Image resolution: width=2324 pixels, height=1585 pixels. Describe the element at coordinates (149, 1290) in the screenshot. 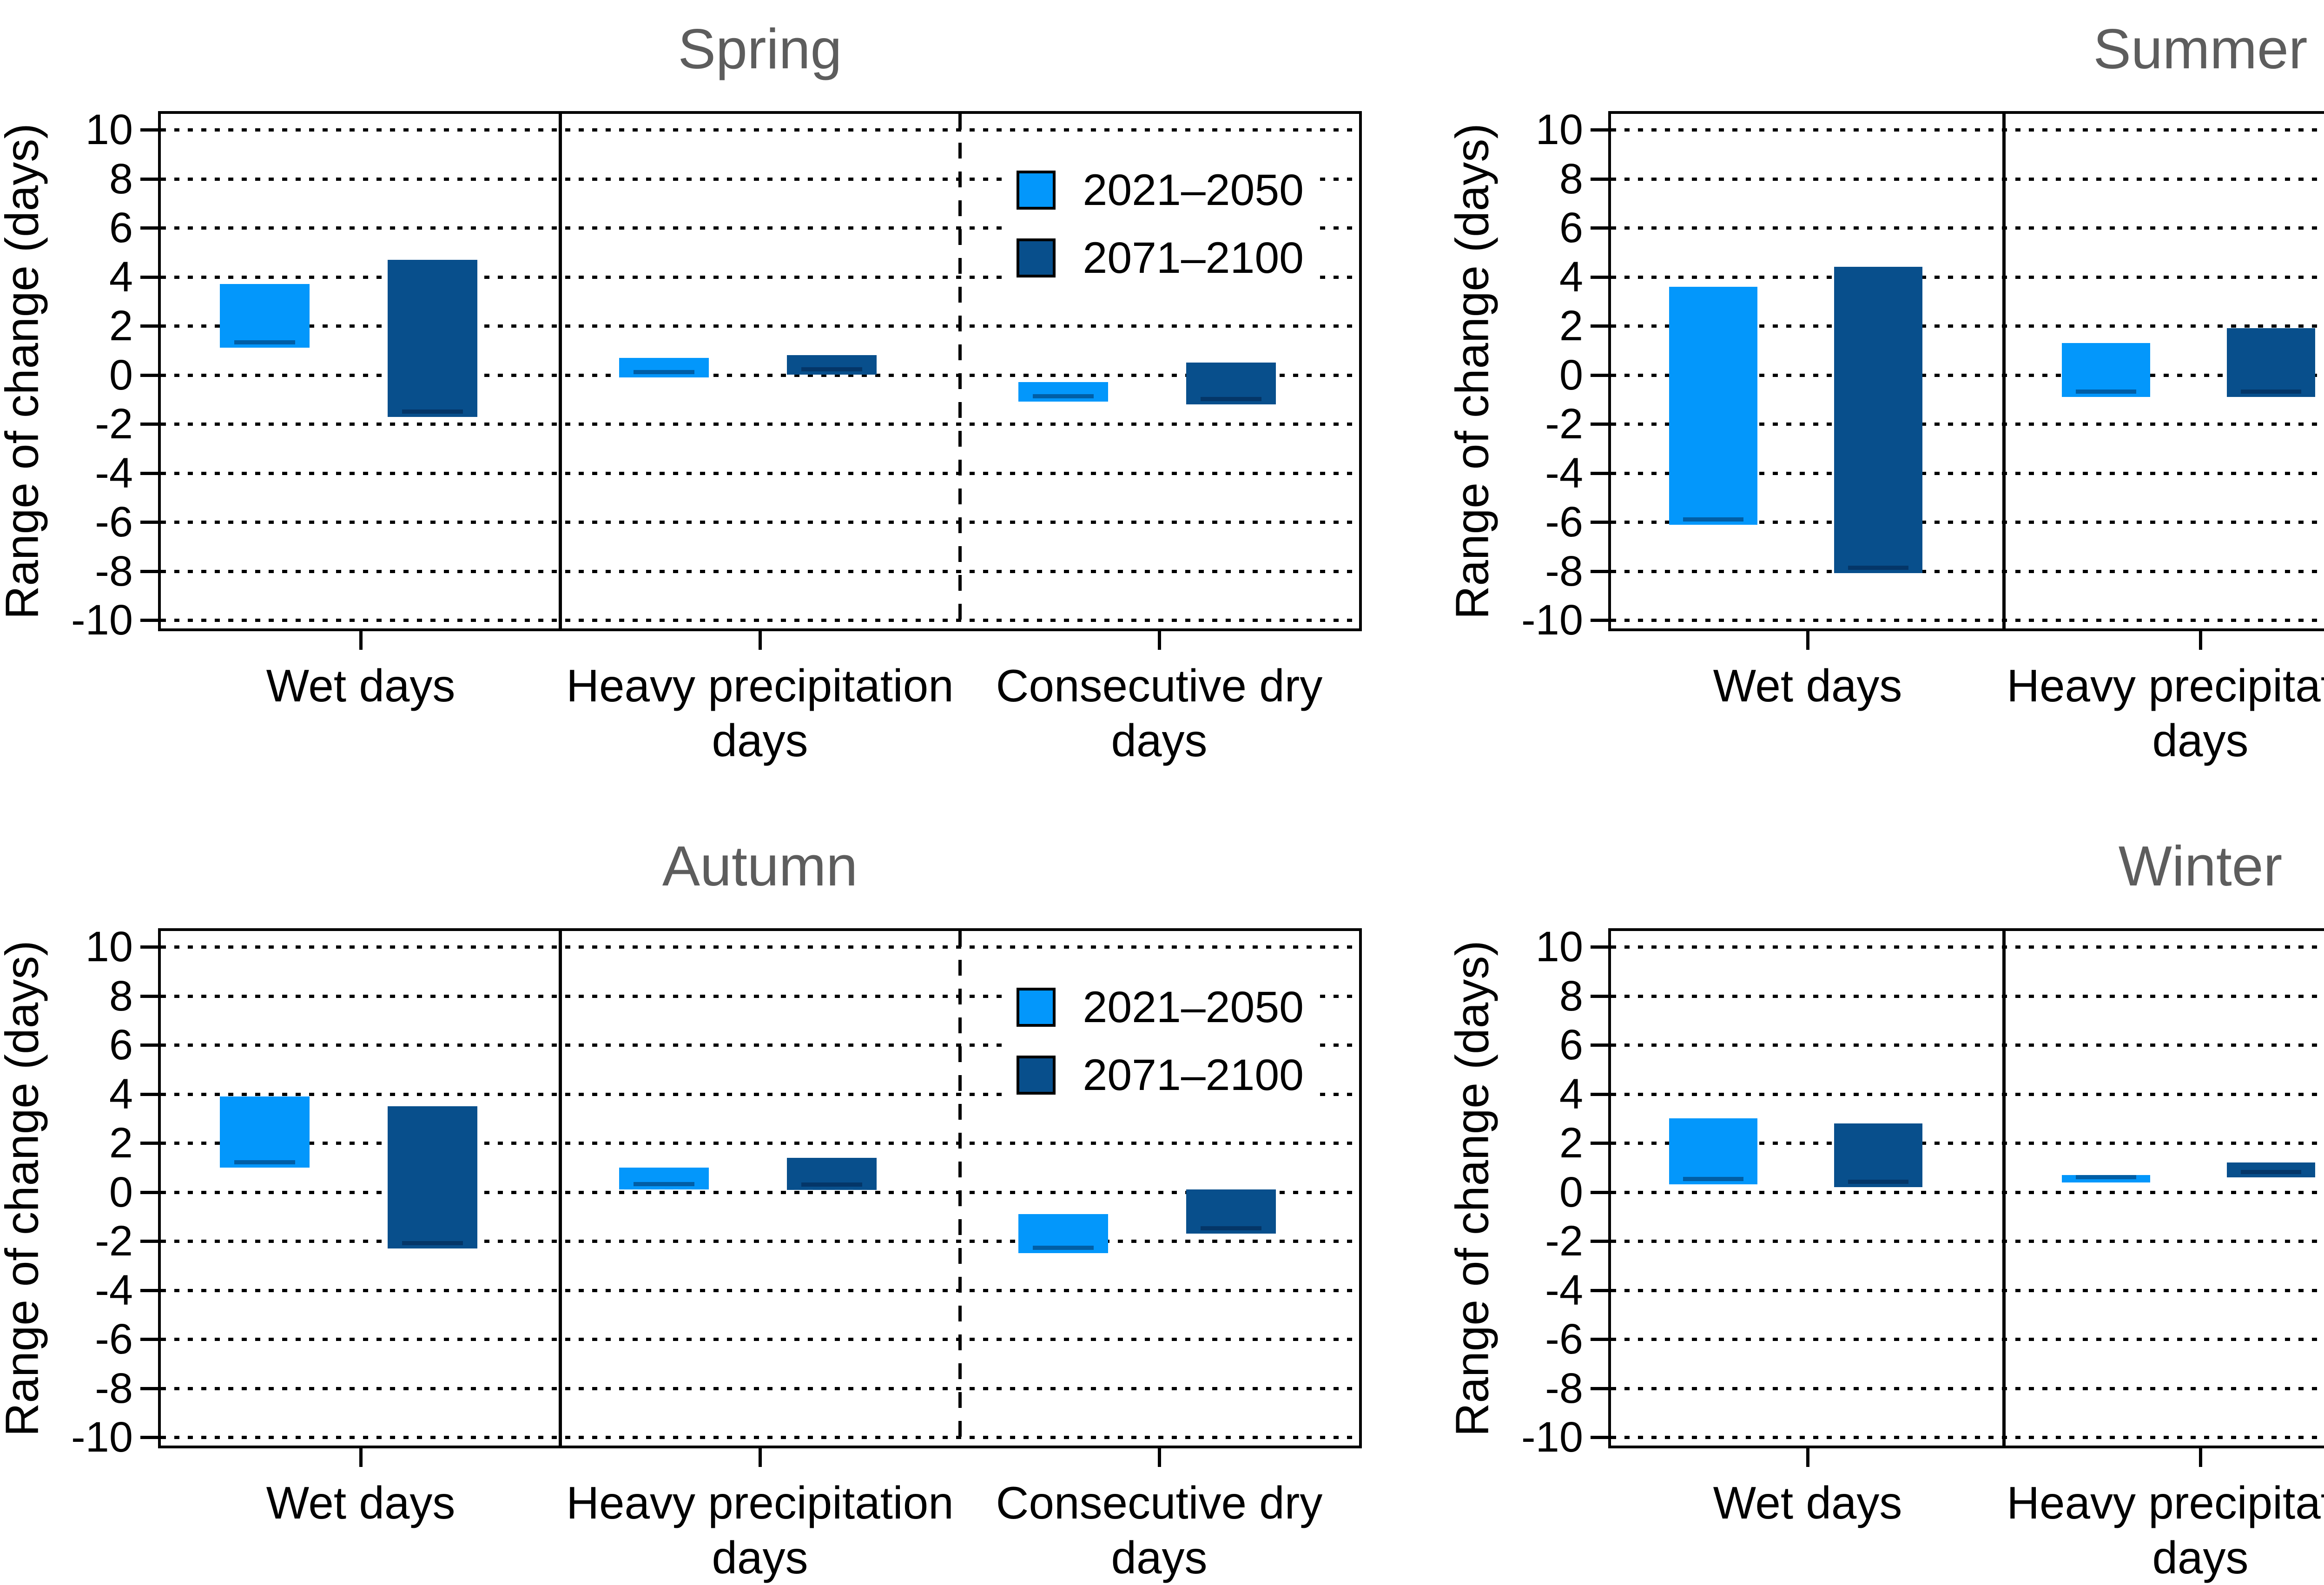

I see `y-tick-mark--4` at that location.